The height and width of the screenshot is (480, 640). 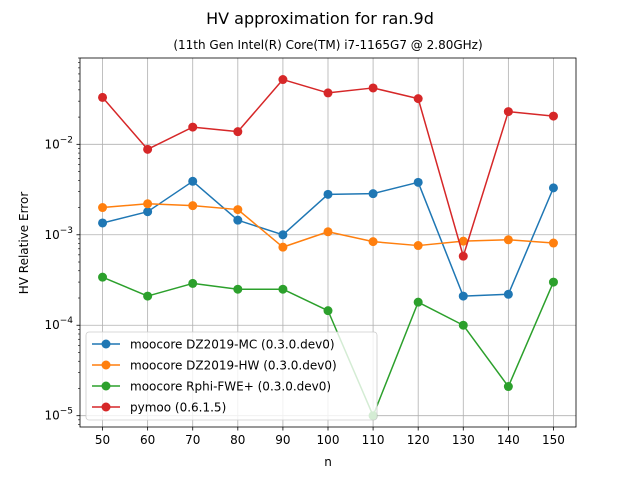 I want to click on y-axis-ticks: 10−210−310−410−5, so click(x=62, y=241).